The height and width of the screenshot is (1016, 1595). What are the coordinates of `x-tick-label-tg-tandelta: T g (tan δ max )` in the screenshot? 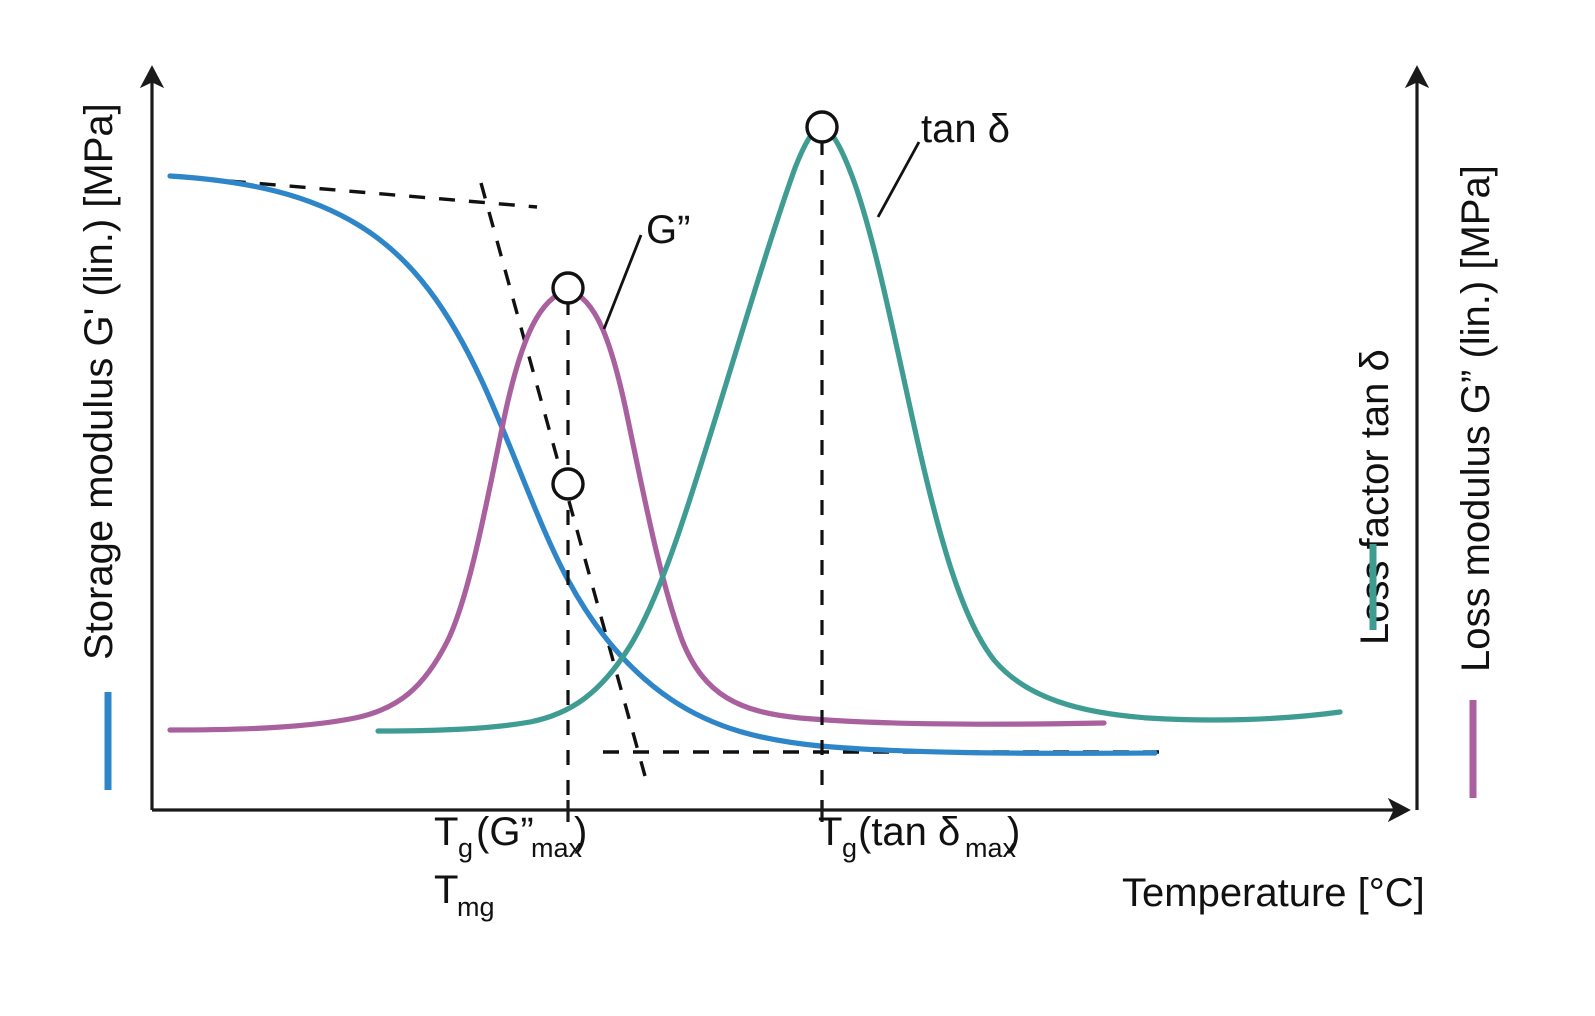 It's located at (919, 836).